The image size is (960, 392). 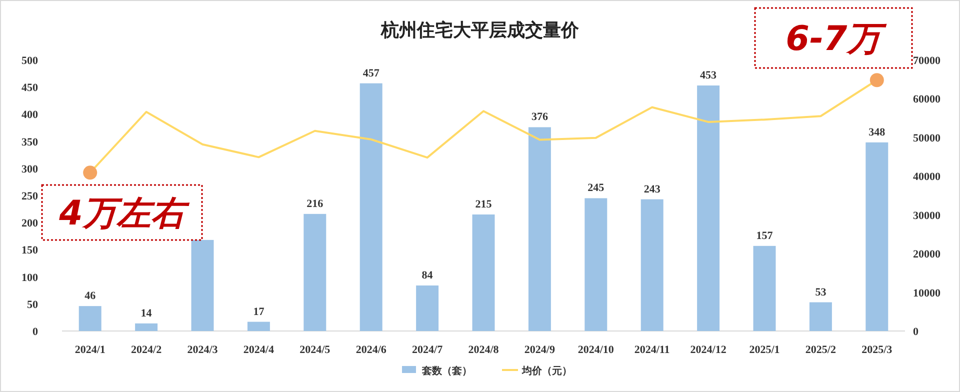 I want to click on y2-tick-label: 0, so click(x=916, y=332).